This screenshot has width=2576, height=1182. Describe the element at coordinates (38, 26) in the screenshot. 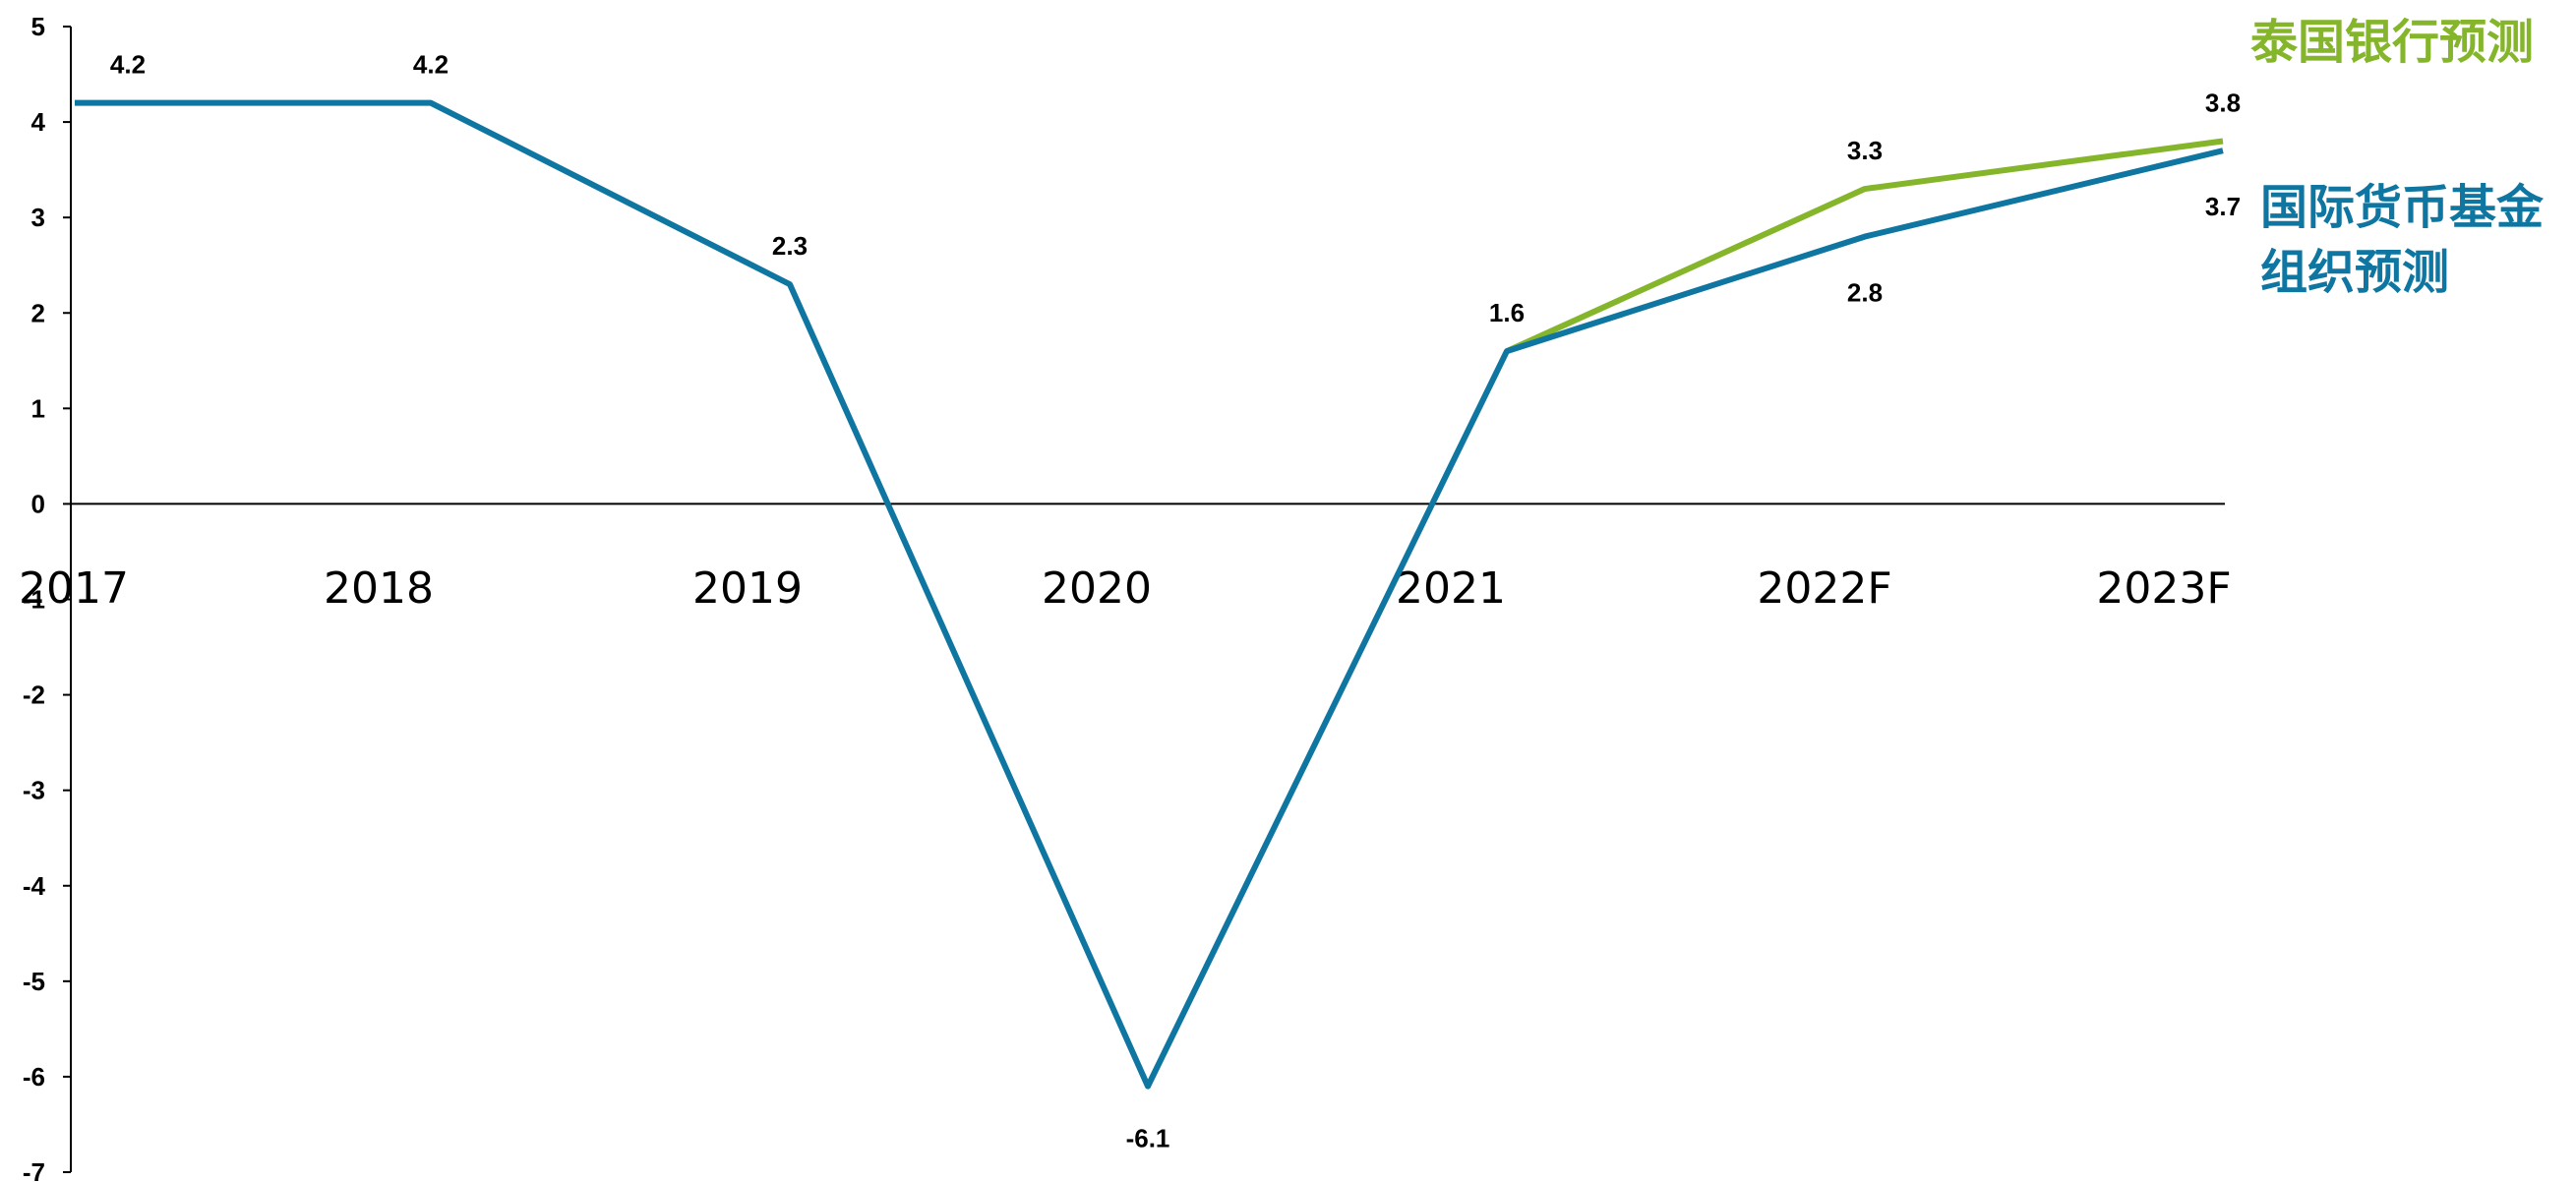

I see `y-tick-label: 5` at that location.